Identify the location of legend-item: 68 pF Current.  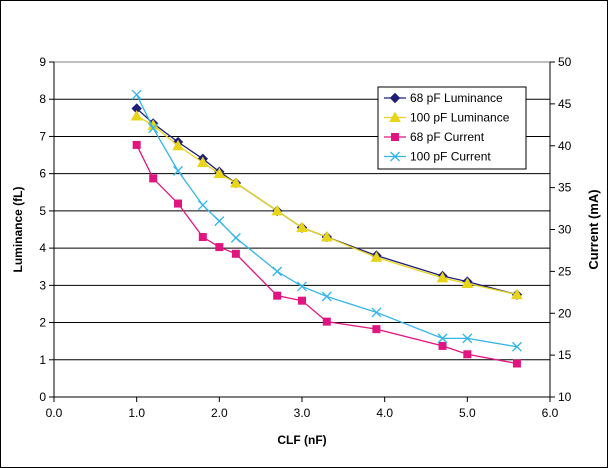
(434, 137).